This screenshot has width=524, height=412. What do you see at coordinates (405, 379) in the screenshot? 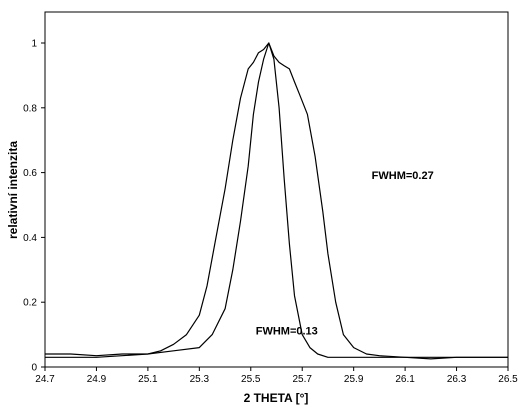
I see `x-tick-label: 26.1` at bounding box center [405, 379].